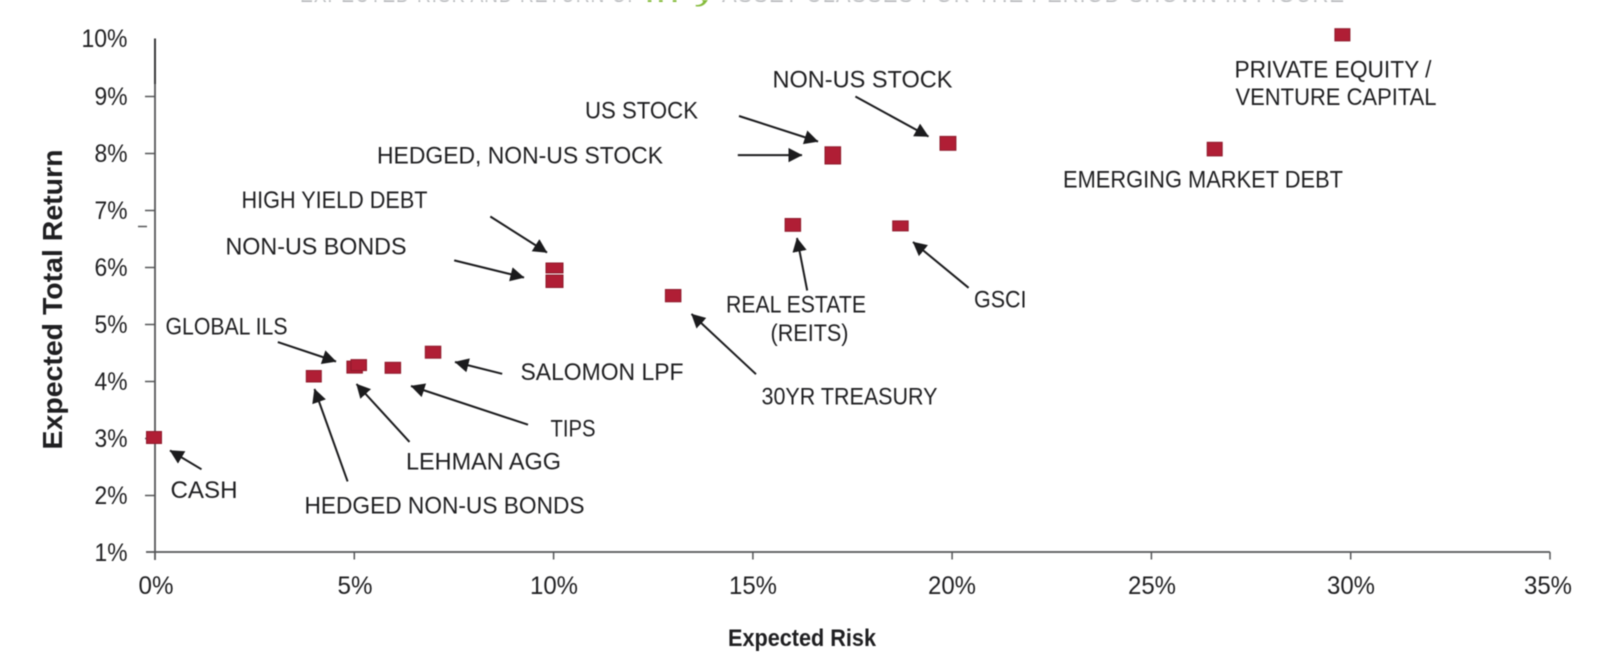 This screenshot has height=663, width=1600. Describe the element at coordinates (602, 372) in the screenshot. I see `svg-text: SALOMON LPF` at that location.